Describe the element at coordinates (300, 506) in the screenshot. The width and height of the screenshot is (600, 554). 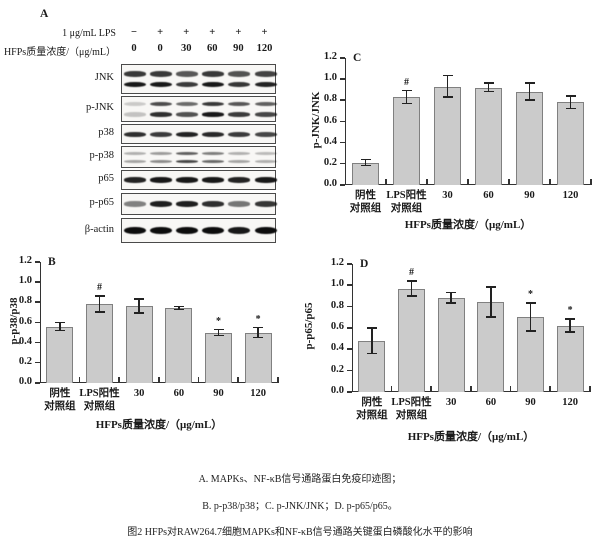
I see `caption-line-bcd: B. p-p38/p38；C. p-JNK/JNK；D. p-p65/p65。` at that location.